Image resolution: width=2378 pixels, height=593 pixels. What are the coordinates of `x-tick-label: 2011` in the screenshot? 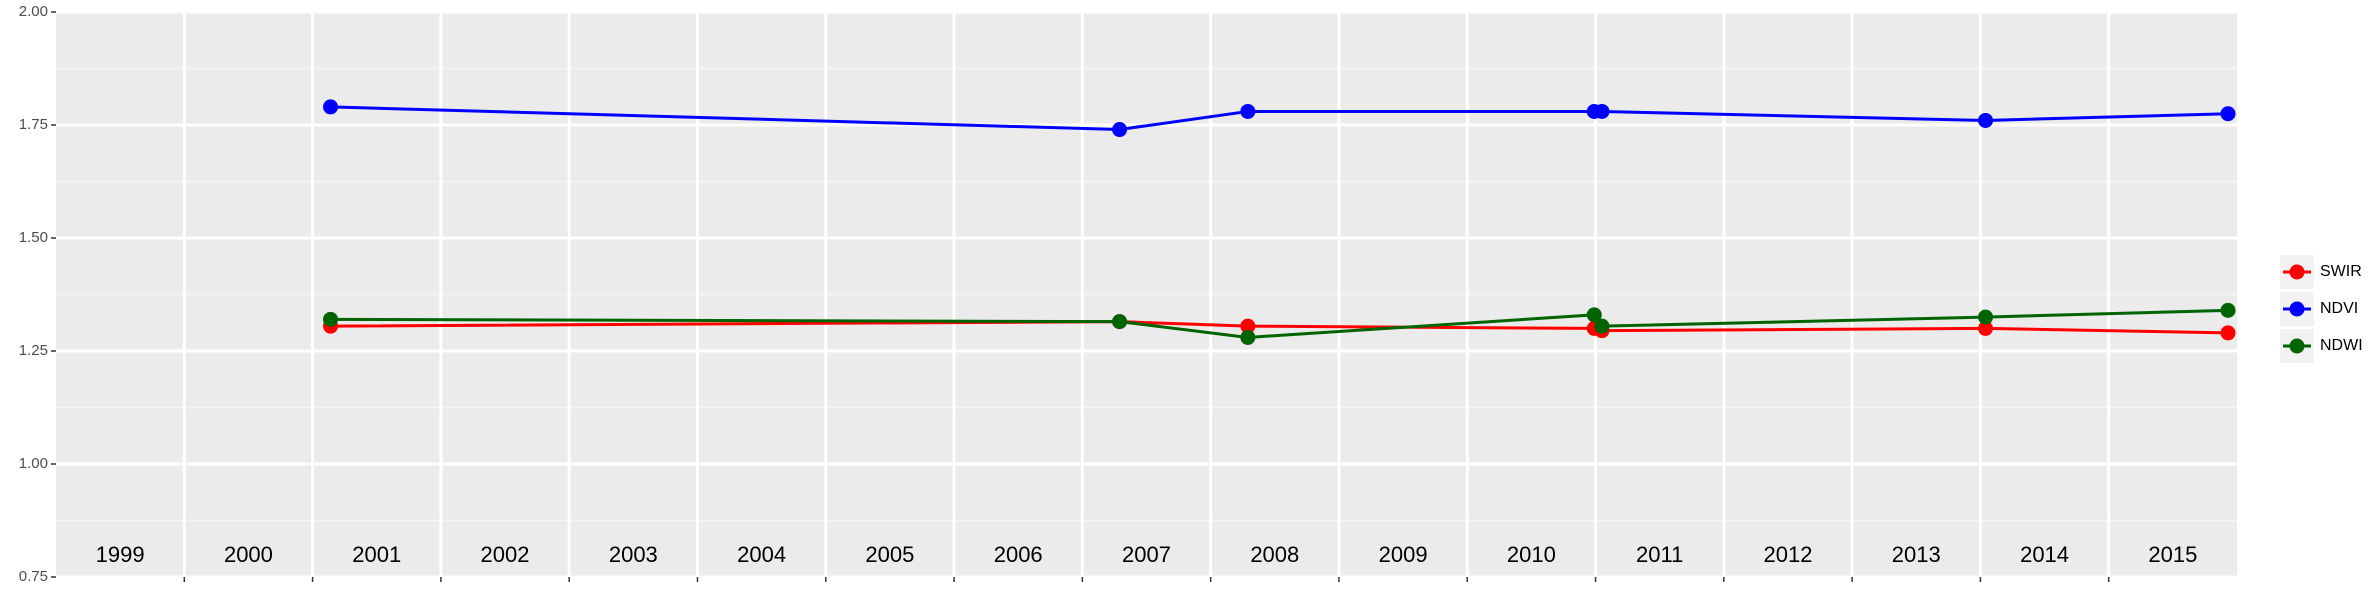 It's located at (1659, 554).